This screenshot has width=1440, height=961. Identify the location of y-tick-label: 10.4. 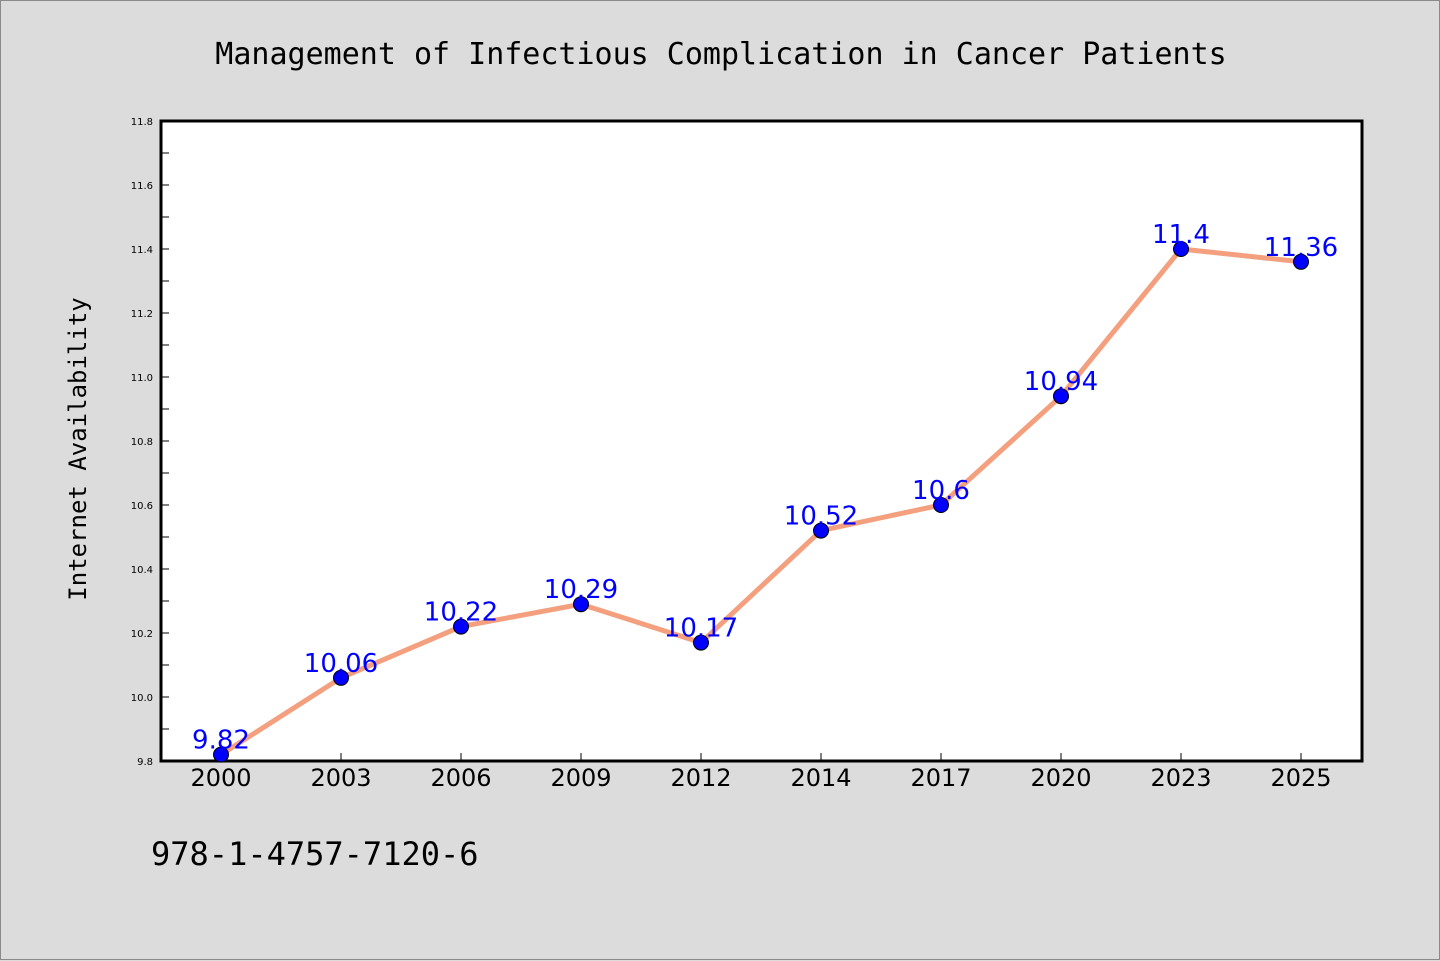
(142, 570).